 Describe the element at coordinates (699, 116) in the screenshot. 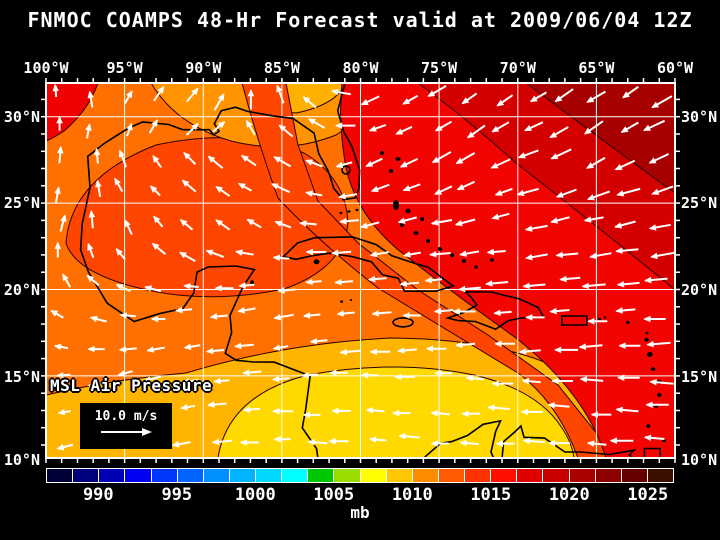

I see `lat-label-right-30°N: 30°N` at that location.